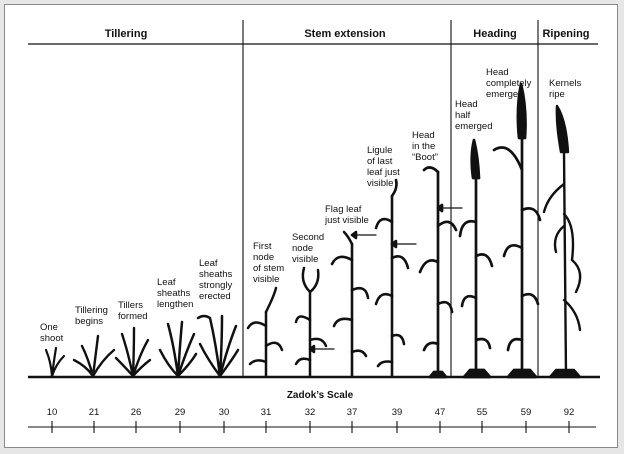 The height and width of the screenshot is (454, 624). I want to click on step-label-30: Leaf sheaths strongly erected, so click(216, 280).